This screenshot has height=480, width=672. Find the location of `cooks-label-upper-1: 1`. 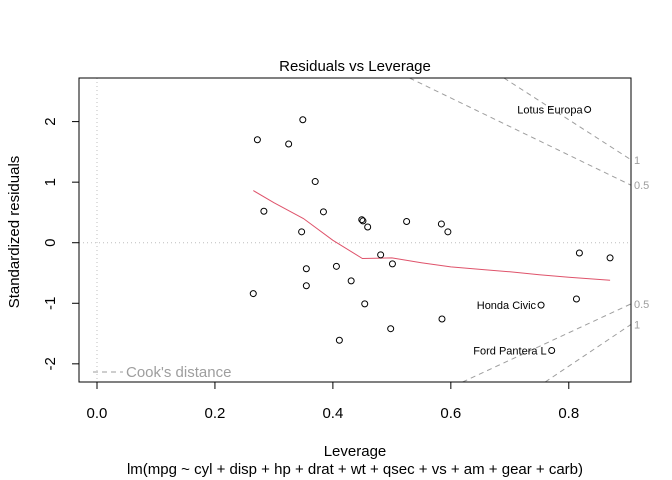

cooks-label-upper-1: 1 is located at coordinates (637, 161).